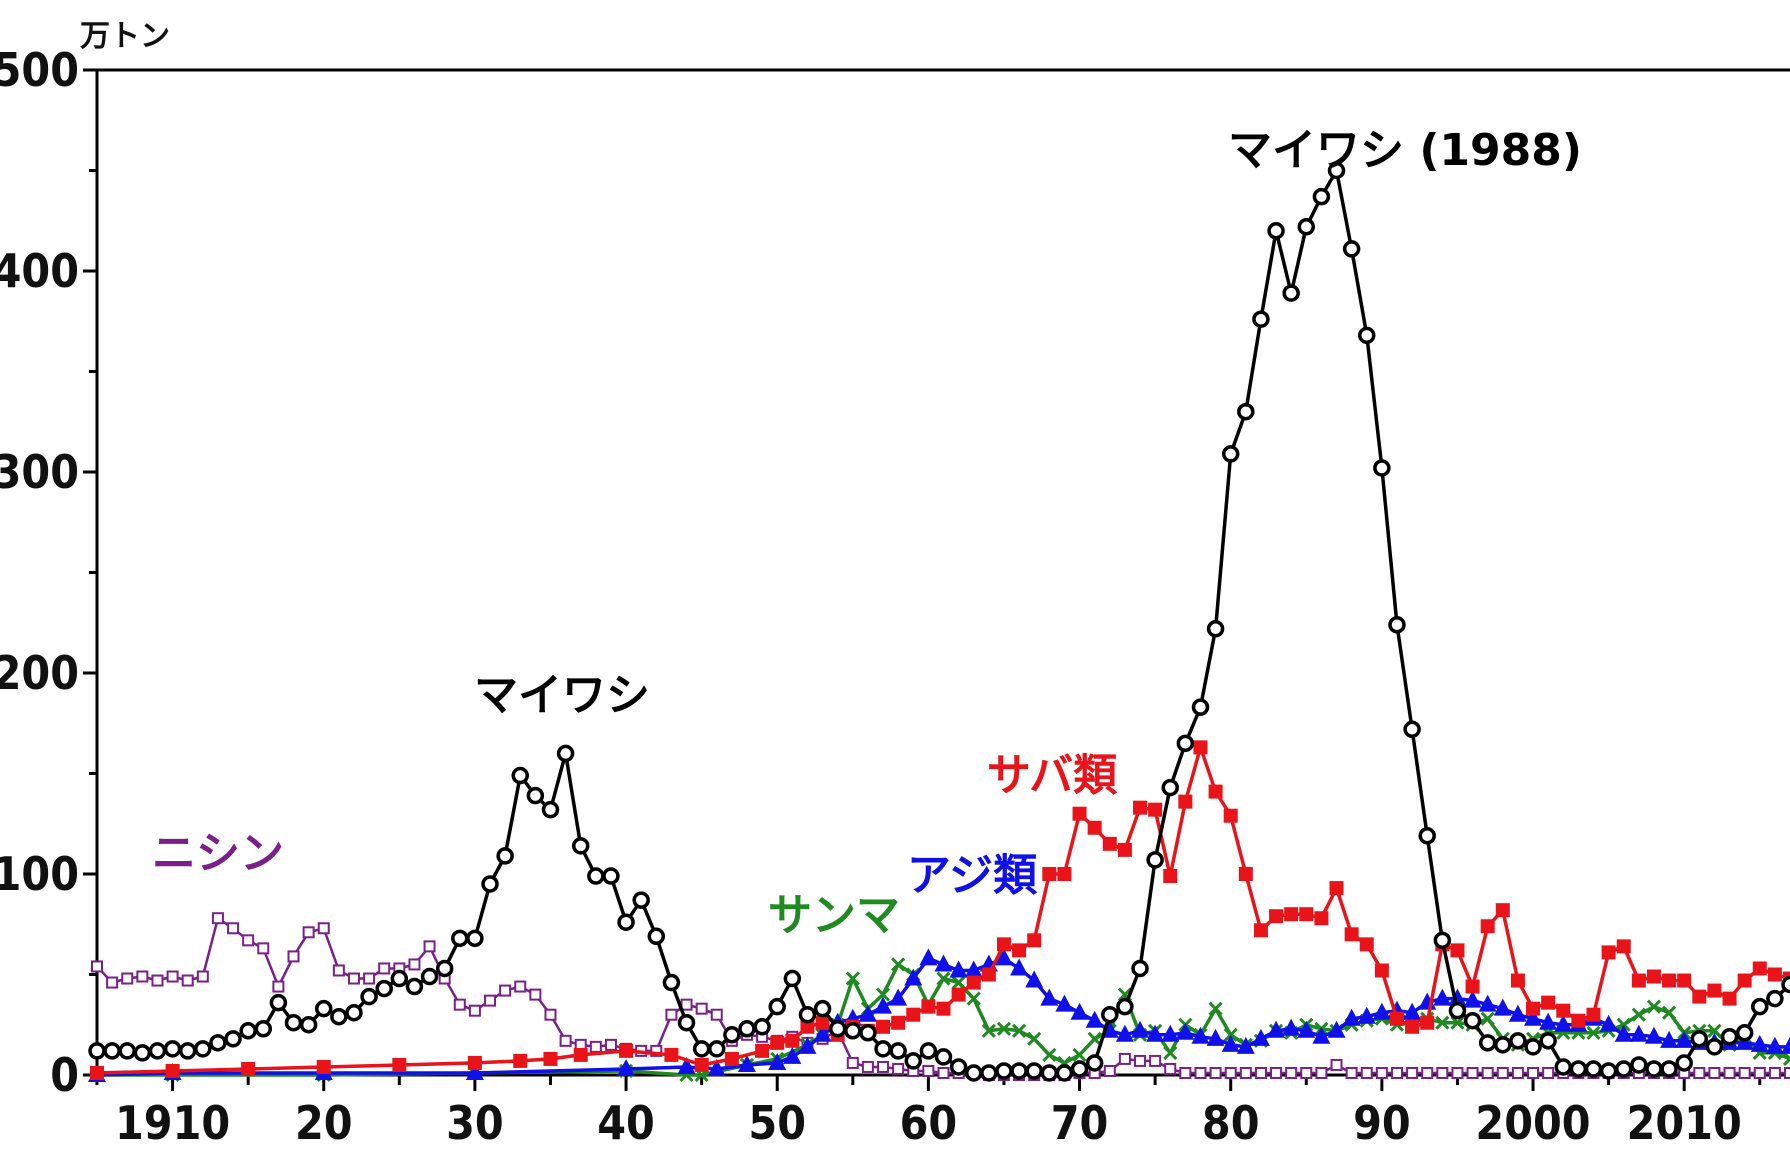 The width and height of the screenshot is (1790, 1161). I want to click on x-tick-label: 40, so click(626, 1123).